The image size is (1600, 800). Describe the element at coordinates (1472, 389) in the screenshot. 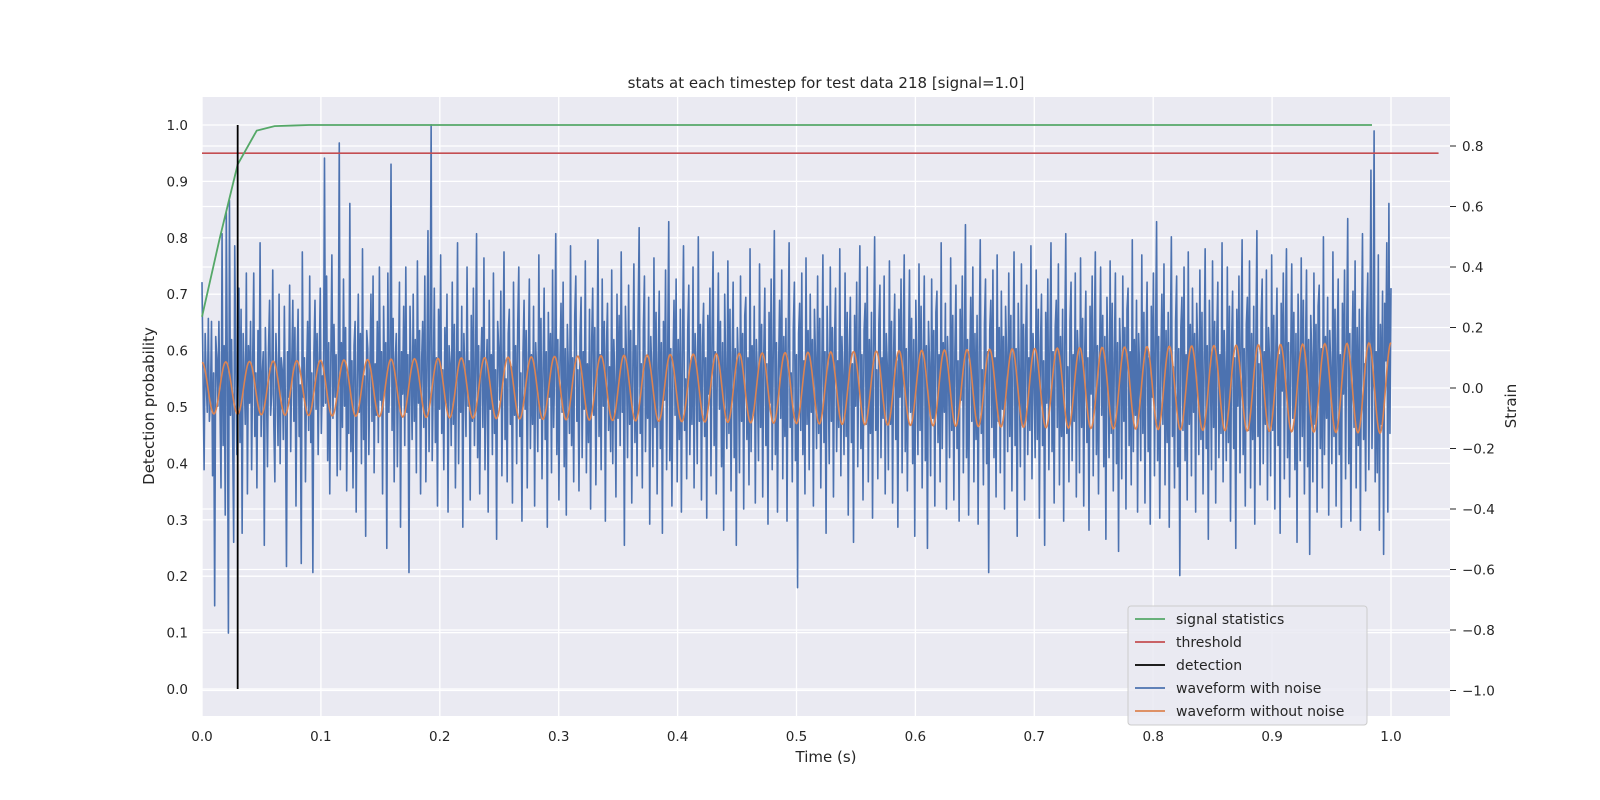

I see `y2-tick-label: 0.0` at that location.